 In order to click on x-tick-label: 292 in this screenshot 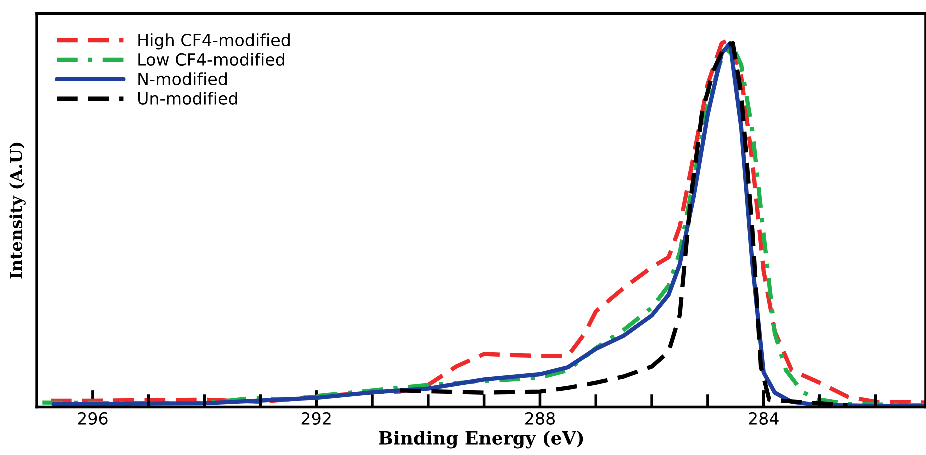, I will do `click(316, 418)`.